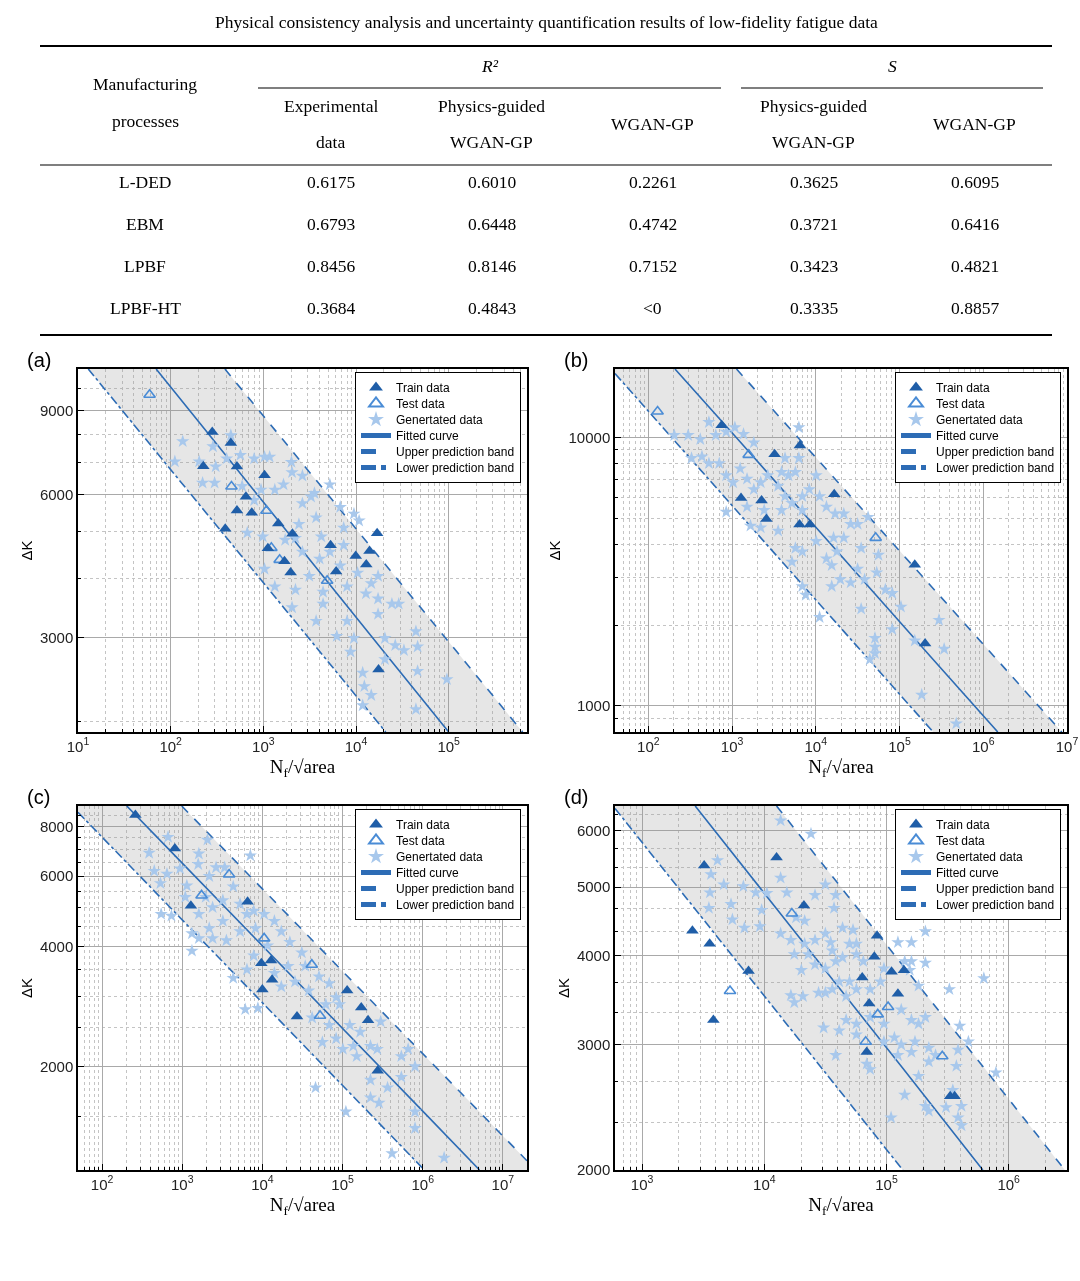  I want to click on category-label: Experimental data, so click(331, 124).